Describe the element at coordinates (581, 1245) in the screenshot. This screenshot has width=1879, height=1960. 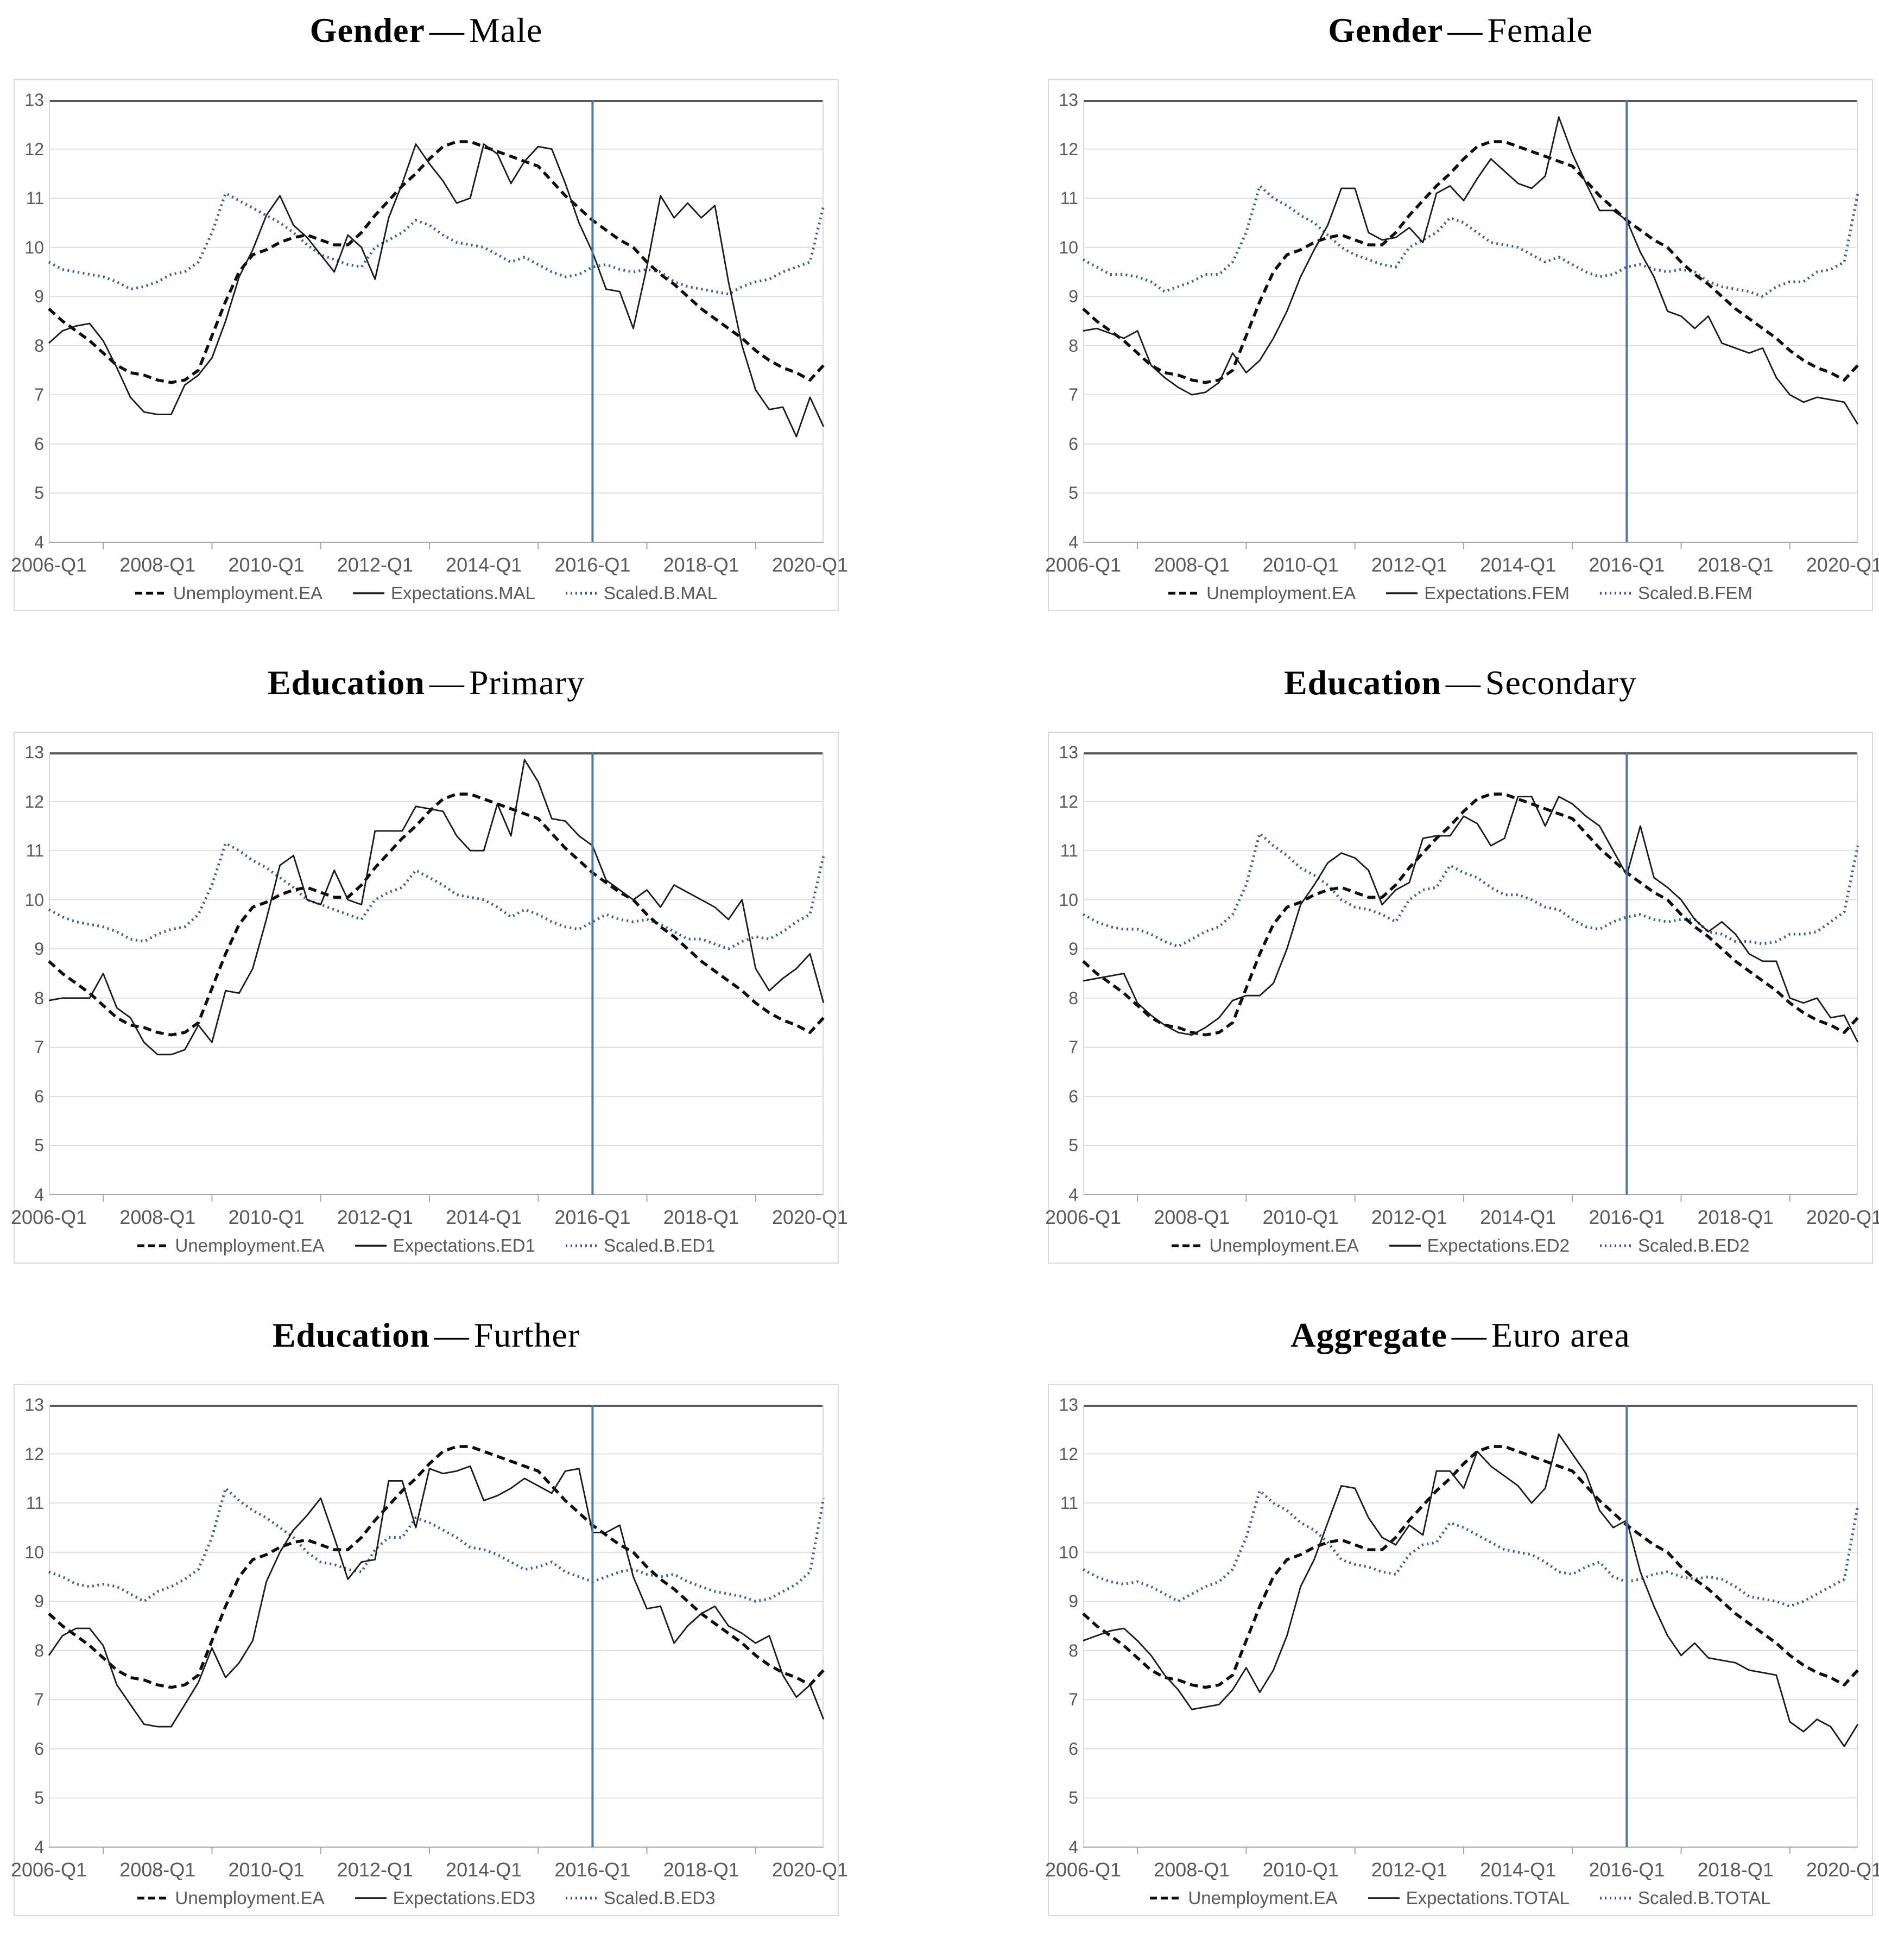
I see `legend-dotted-icon` at that location.